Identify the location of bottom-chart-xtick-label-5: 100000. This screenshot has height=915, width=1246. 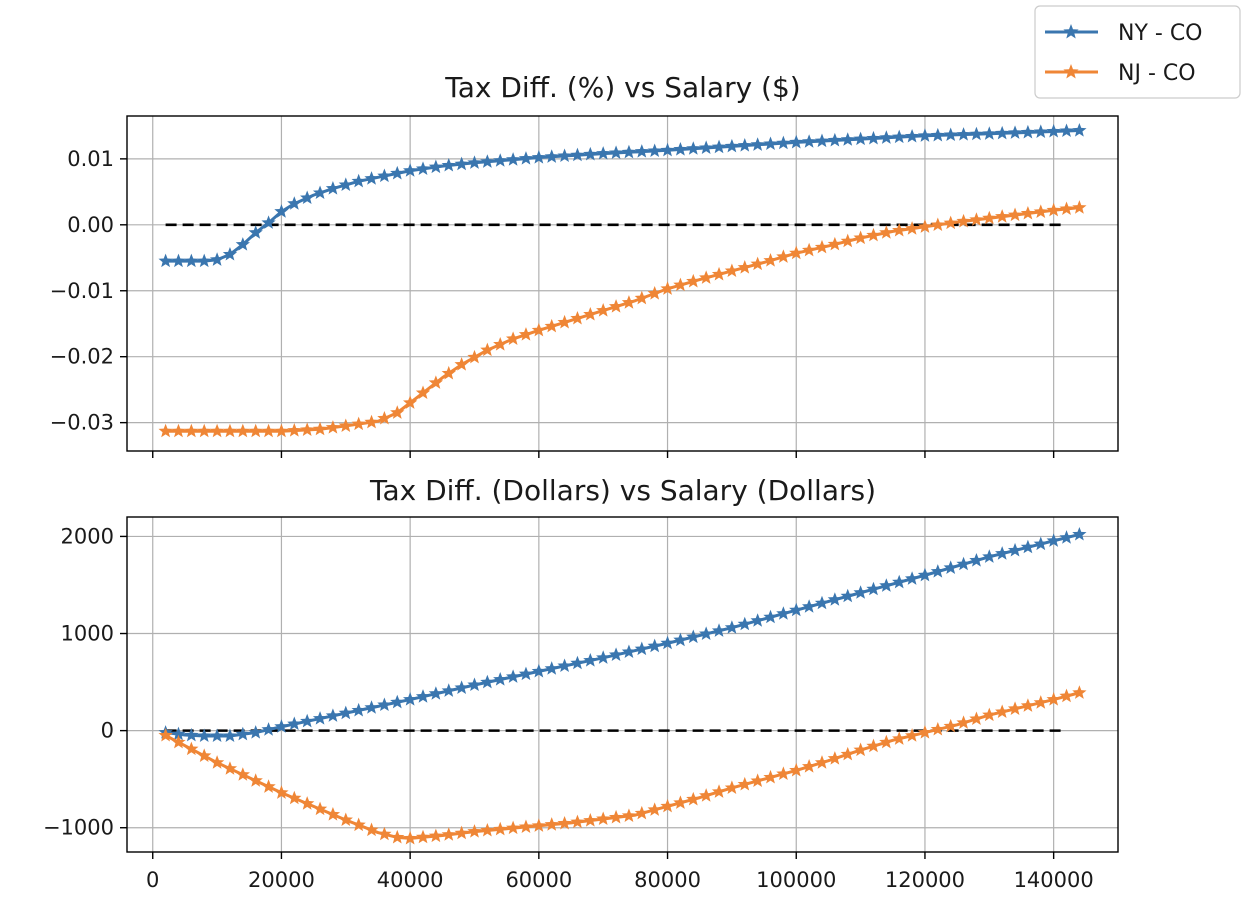
(796, 880).